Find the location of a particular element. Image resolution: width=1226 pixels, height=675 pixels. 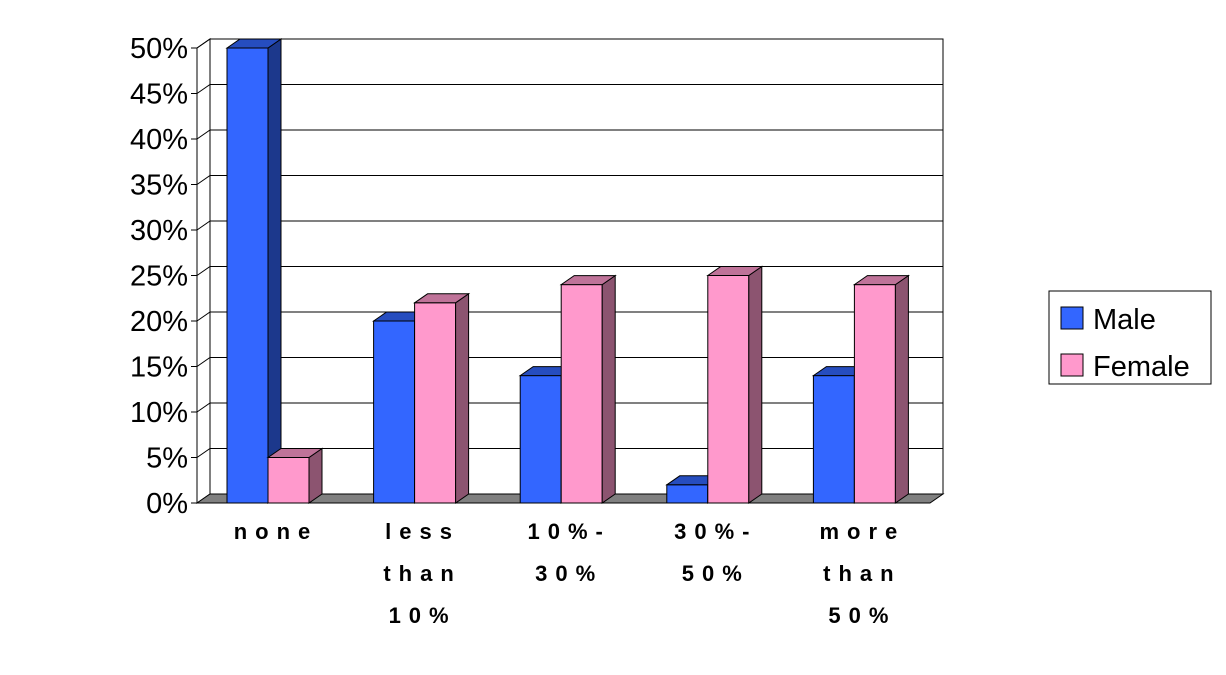

y-tick-label: 0% is located at coordinates (167, 504).